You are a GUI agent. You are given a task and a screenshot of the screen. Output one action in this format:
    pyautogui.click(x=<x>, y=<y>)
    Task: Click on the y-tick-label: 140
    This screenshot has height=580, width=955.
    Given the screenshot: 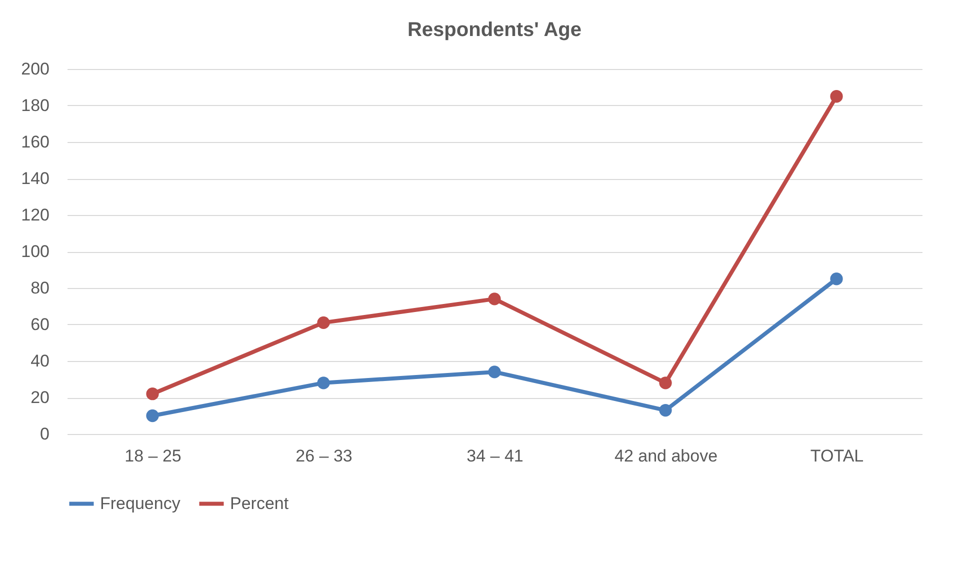 What is the action you would take?
    pyautogui.click(x=35, y=178)
    